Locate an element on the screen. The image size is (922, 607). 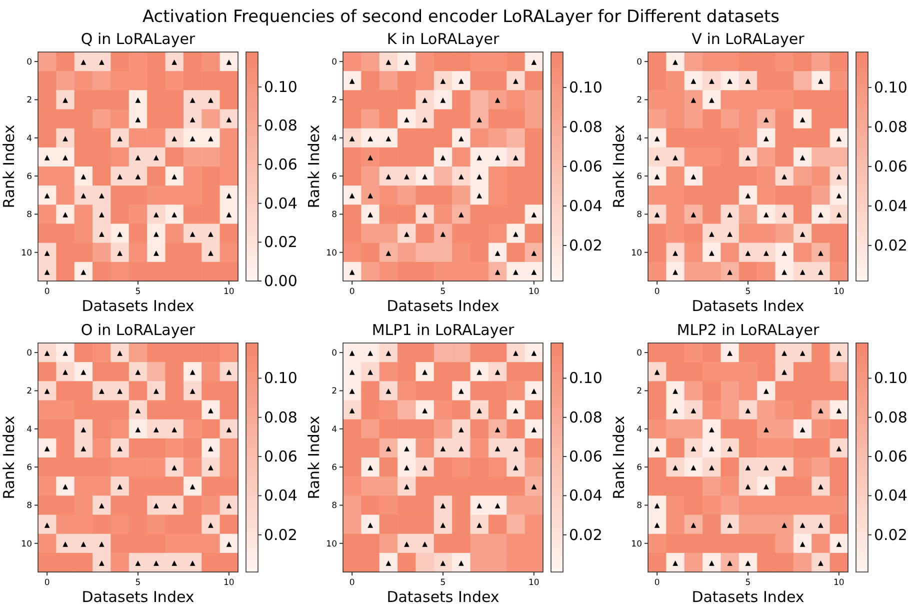
color-bar-label: 0.00 is located at coordinates (281, 281).